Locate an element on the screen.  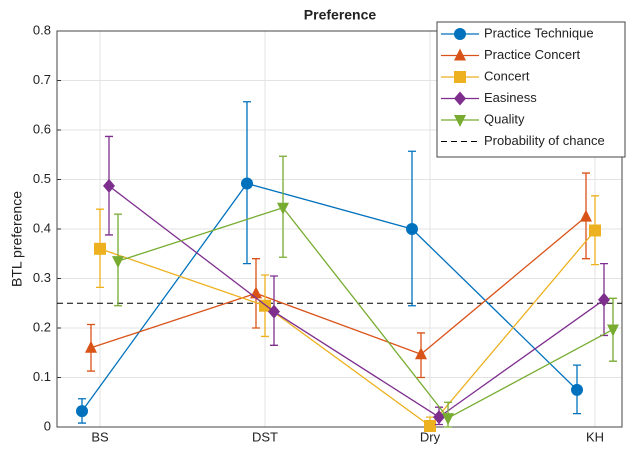
legend-label: Practice Technique is located at coordinates (539, 32).